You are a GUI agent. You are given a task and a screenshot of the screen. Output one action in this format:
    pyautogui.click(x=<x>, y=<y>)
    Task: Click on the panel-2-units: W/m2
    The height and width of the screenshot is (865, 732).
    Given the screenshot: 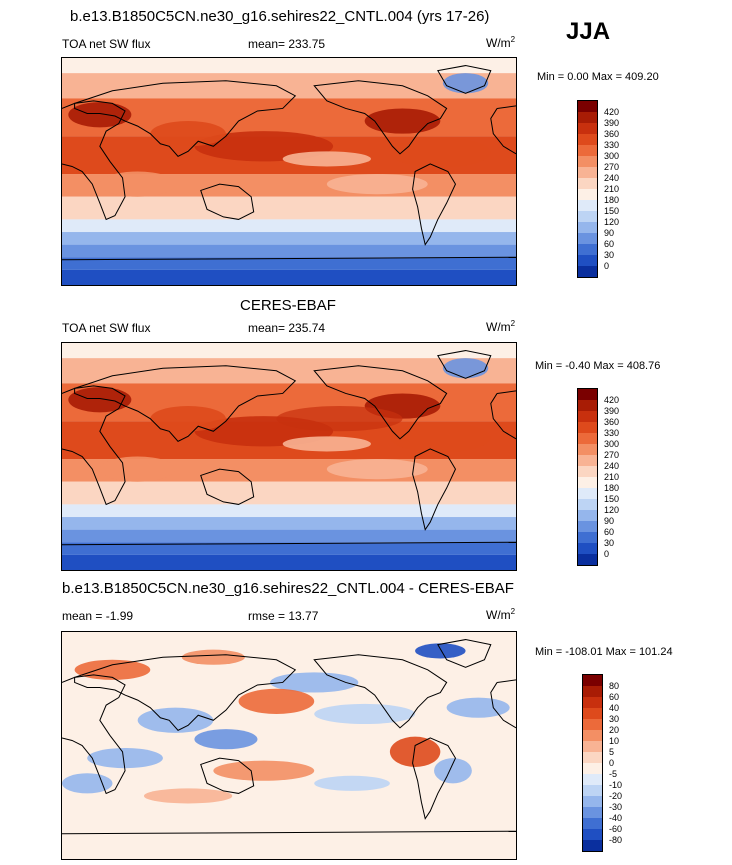 What is the action you would take?
    pyautogui.click(x=501, y=326)
    